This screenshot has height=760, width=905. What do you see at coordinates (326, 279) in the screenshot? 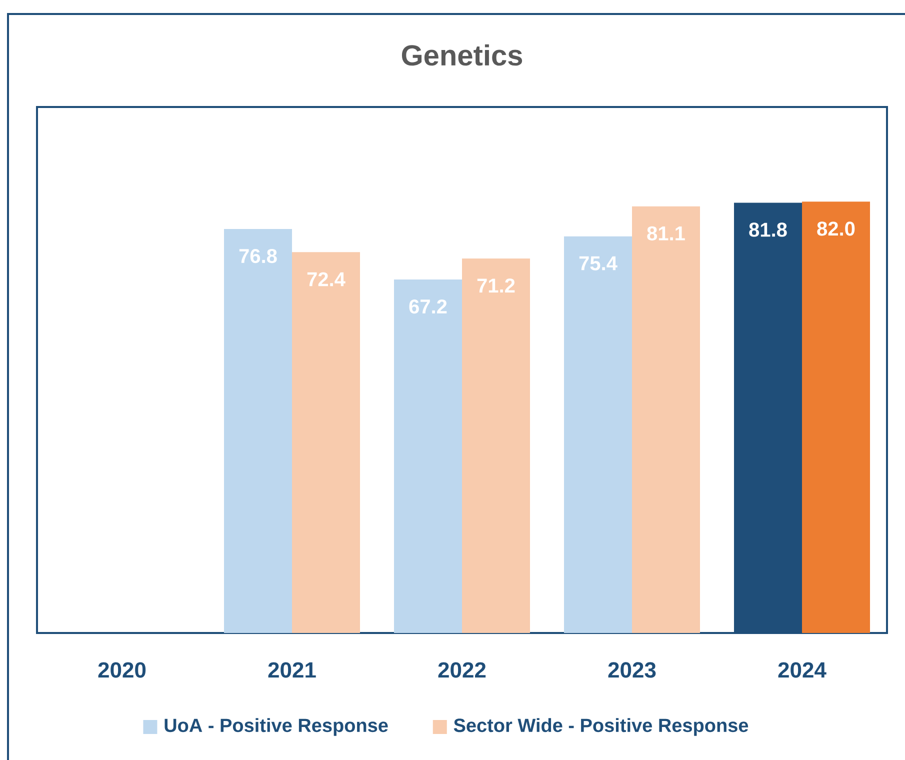
I see `data-label: 72.4` at bounding box center [326, 279].